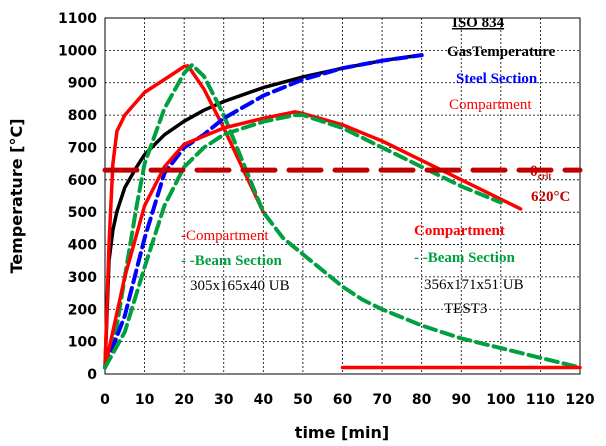  I want to click on x-tick-20: 20, so click(184, 400).